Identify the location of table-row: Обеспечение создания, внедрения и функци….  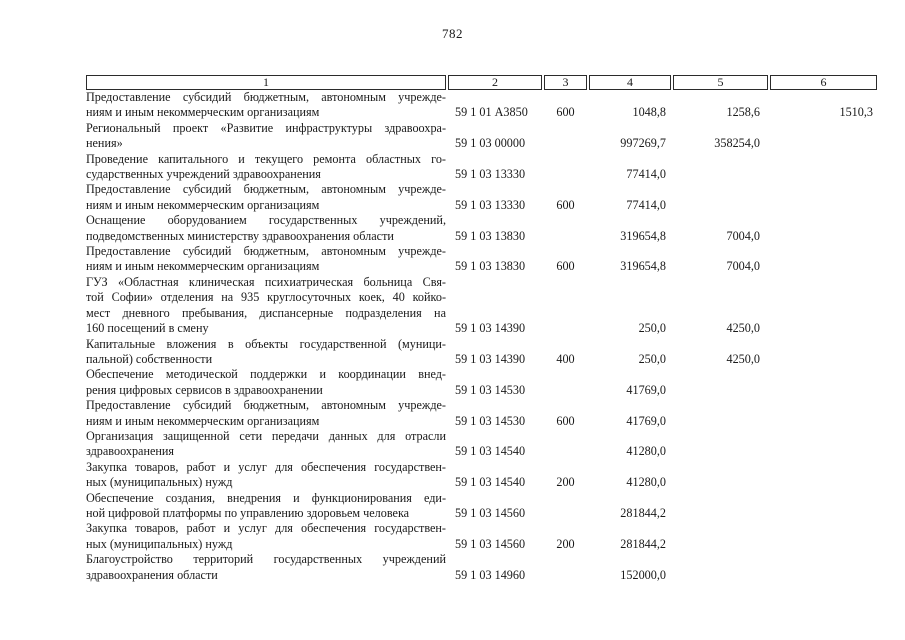
(481, 506).